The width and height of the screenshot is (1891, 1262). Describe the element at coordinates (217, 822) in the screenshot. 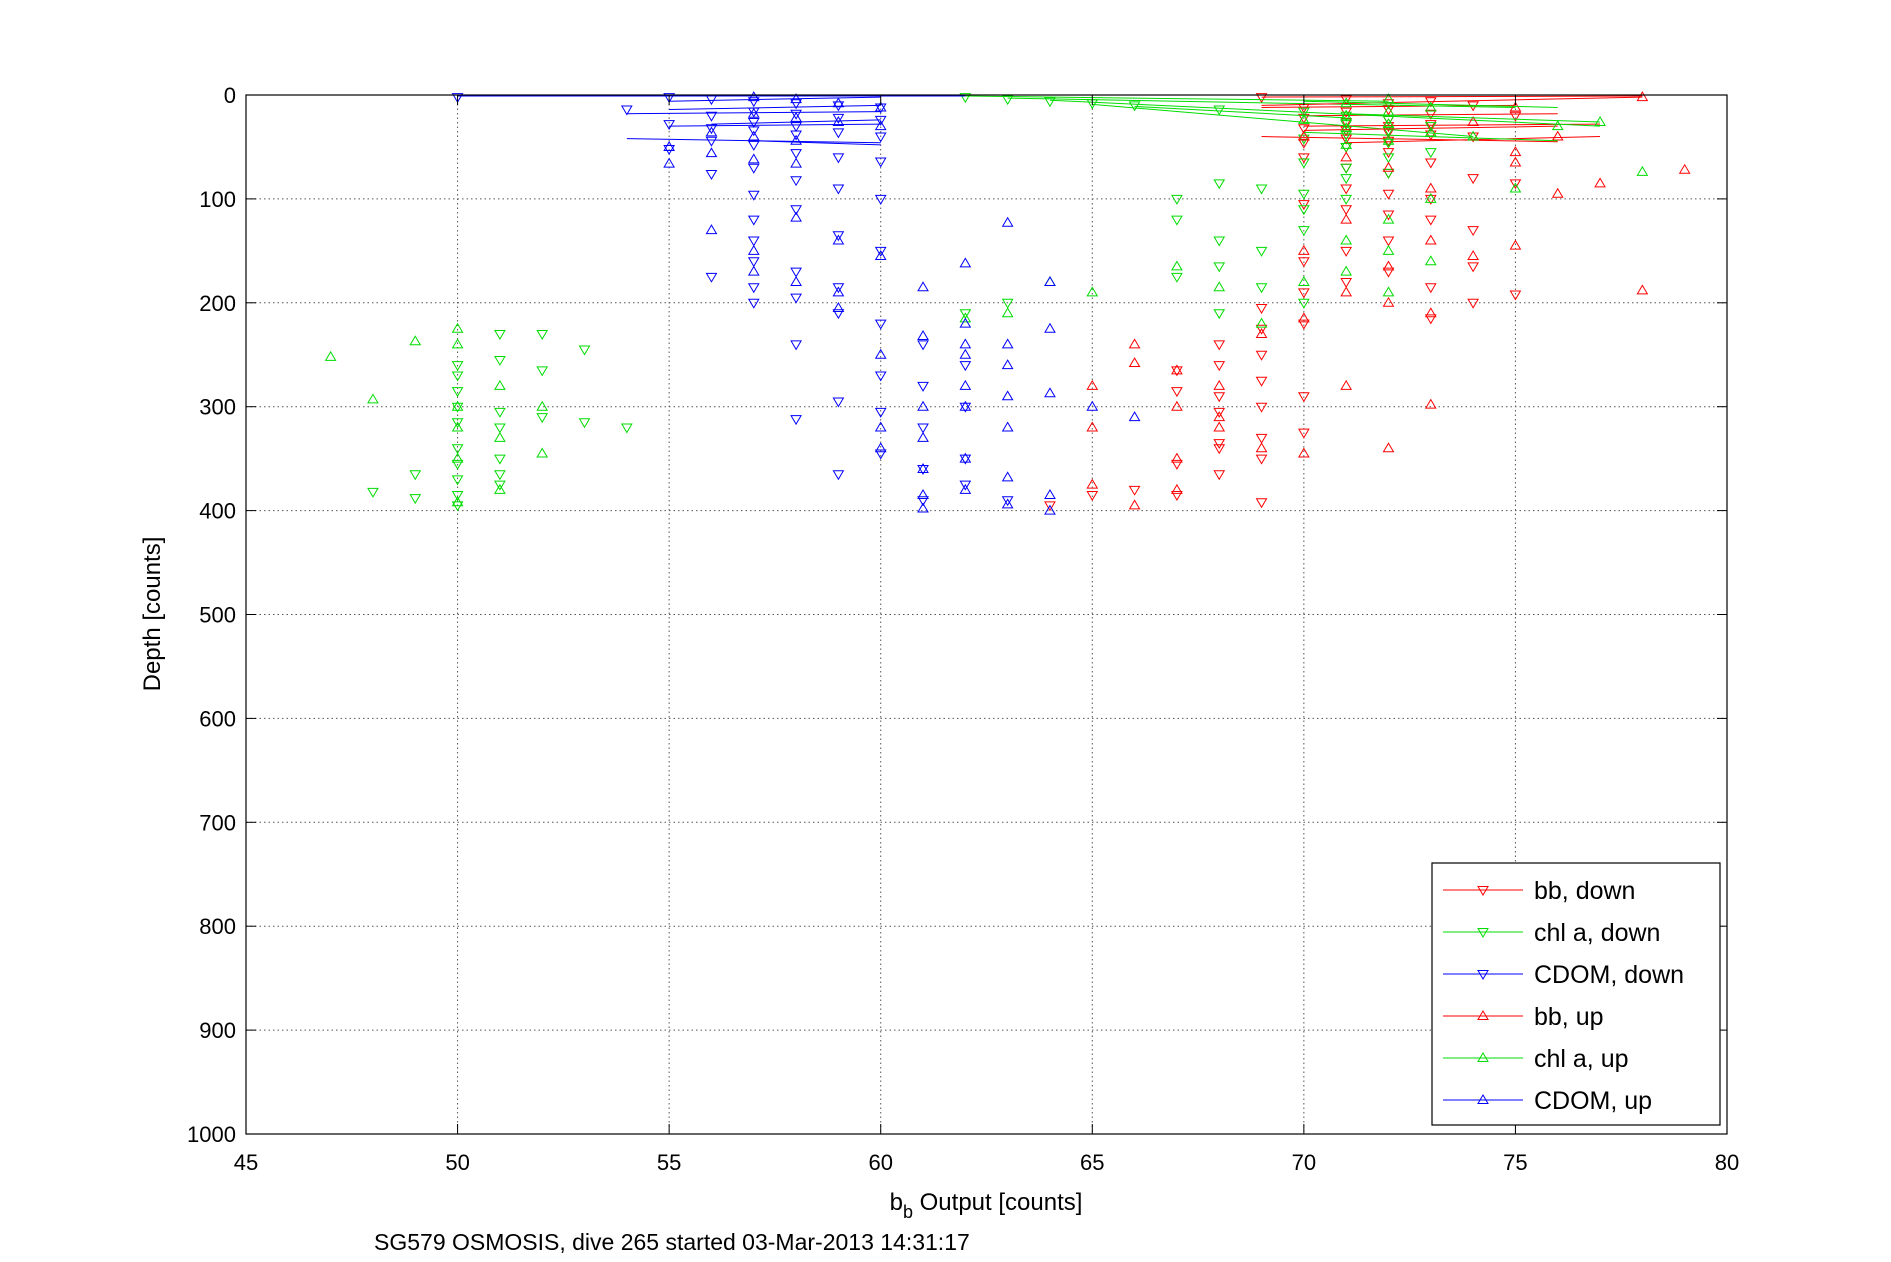

I see `y-tick-label: 700` at that location.